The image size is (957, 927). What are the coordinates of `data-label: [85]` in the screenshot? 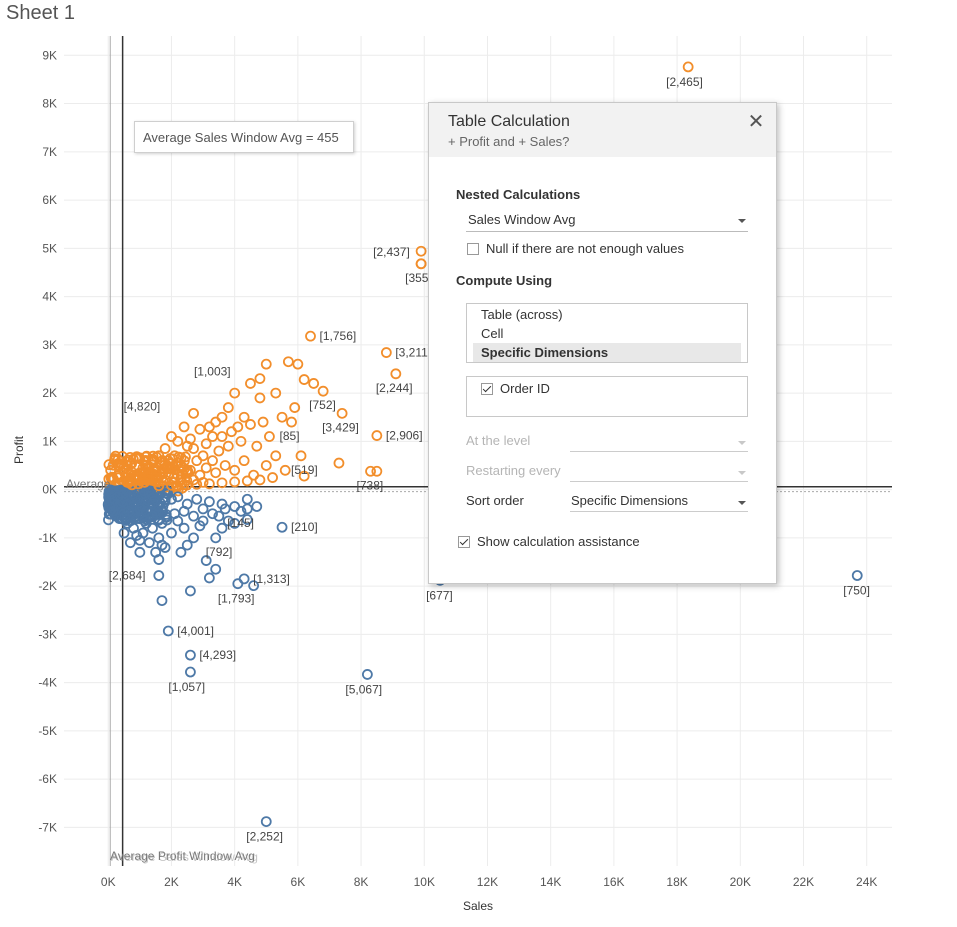 It's located at (290, 436).